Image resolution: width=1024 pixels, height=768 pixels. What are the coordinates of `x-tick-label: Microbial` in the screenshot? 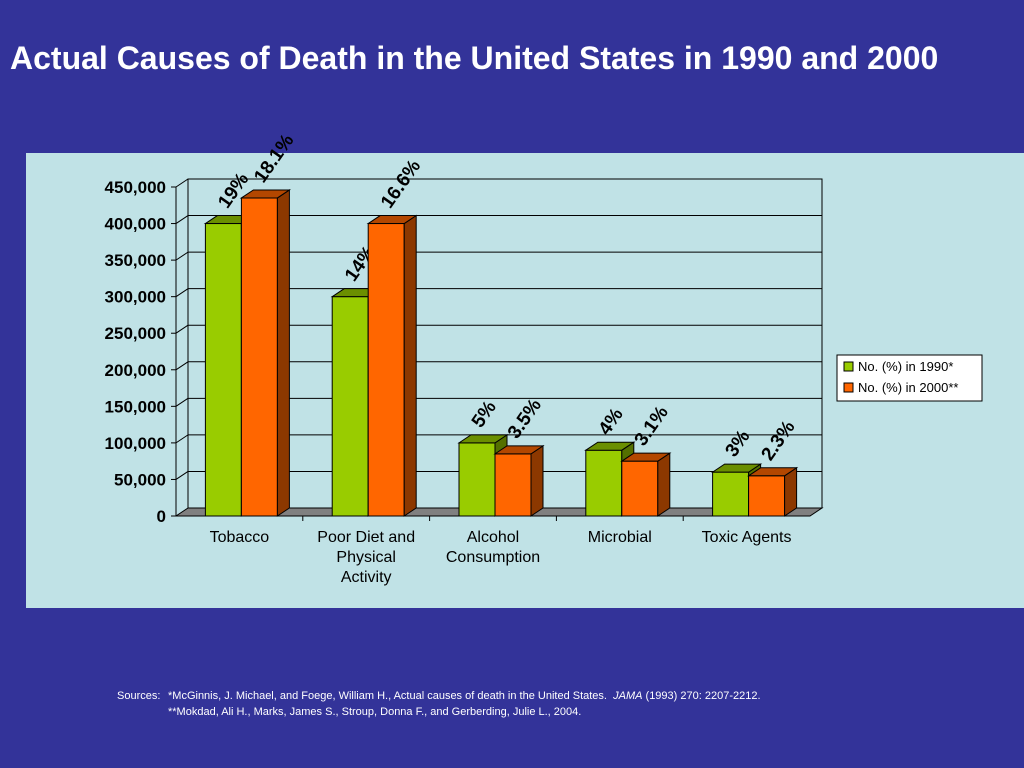 It's located at (620, 537).